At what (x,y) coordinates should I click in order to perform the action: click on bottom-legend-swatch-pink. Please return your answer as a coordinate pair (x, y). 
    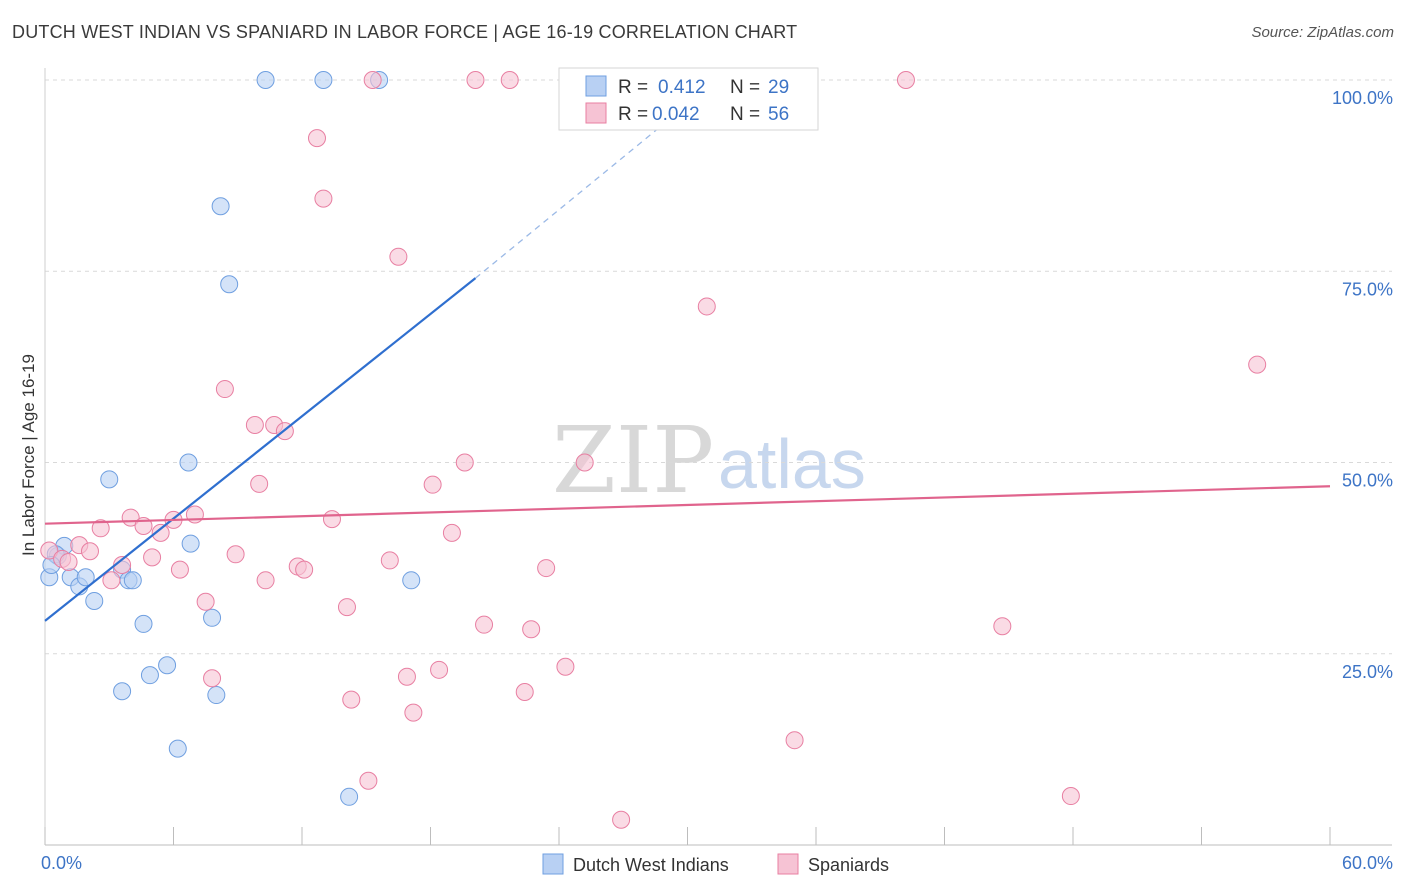
    Looking at the image, I should click on (788, 864).